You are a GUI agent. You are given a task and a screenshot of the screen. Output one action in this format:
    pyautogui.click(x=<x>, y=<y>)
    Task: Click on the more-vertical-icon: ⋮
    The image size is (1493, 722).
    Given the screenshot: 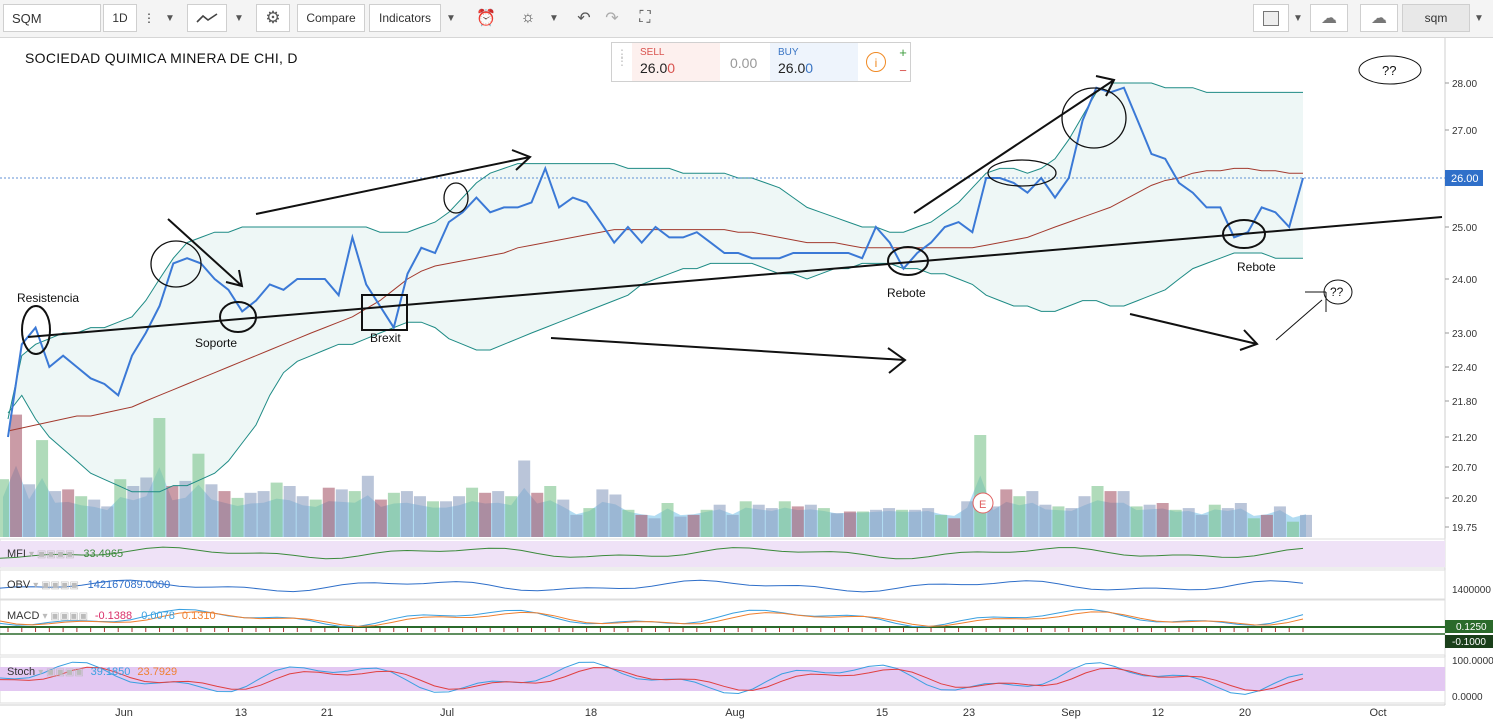 What is the action you would take?
    pyautogui.click(x=149, y=18)
    